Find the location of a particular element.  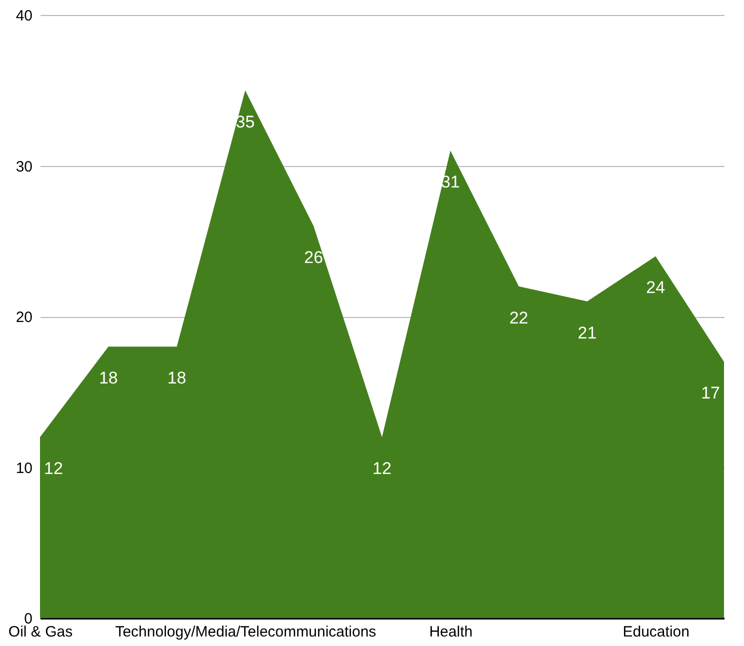

data-label: 35 is located at coordinates (245, 122).